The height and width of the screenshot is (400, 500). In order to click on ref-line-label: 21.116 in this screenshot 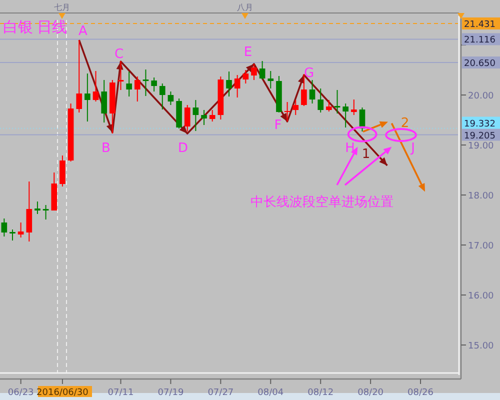, I will do `click(480, 41)`.